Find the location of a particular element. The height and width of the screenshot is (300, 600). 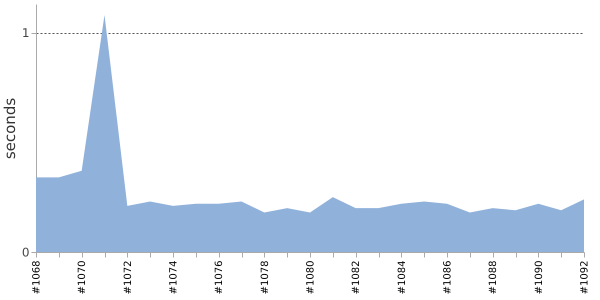

x-tick-label: #1090 is located at coordinates (539, 277).